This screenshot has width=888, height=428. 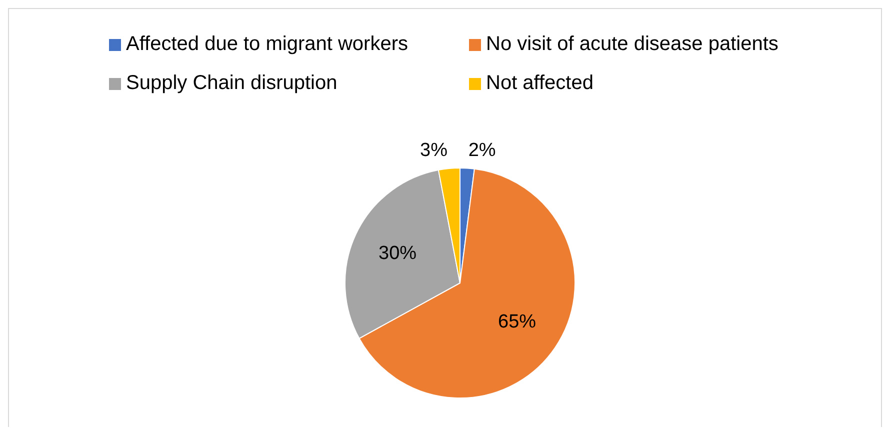 I want to click on data-label: 65%, so click(x=517, y=321).